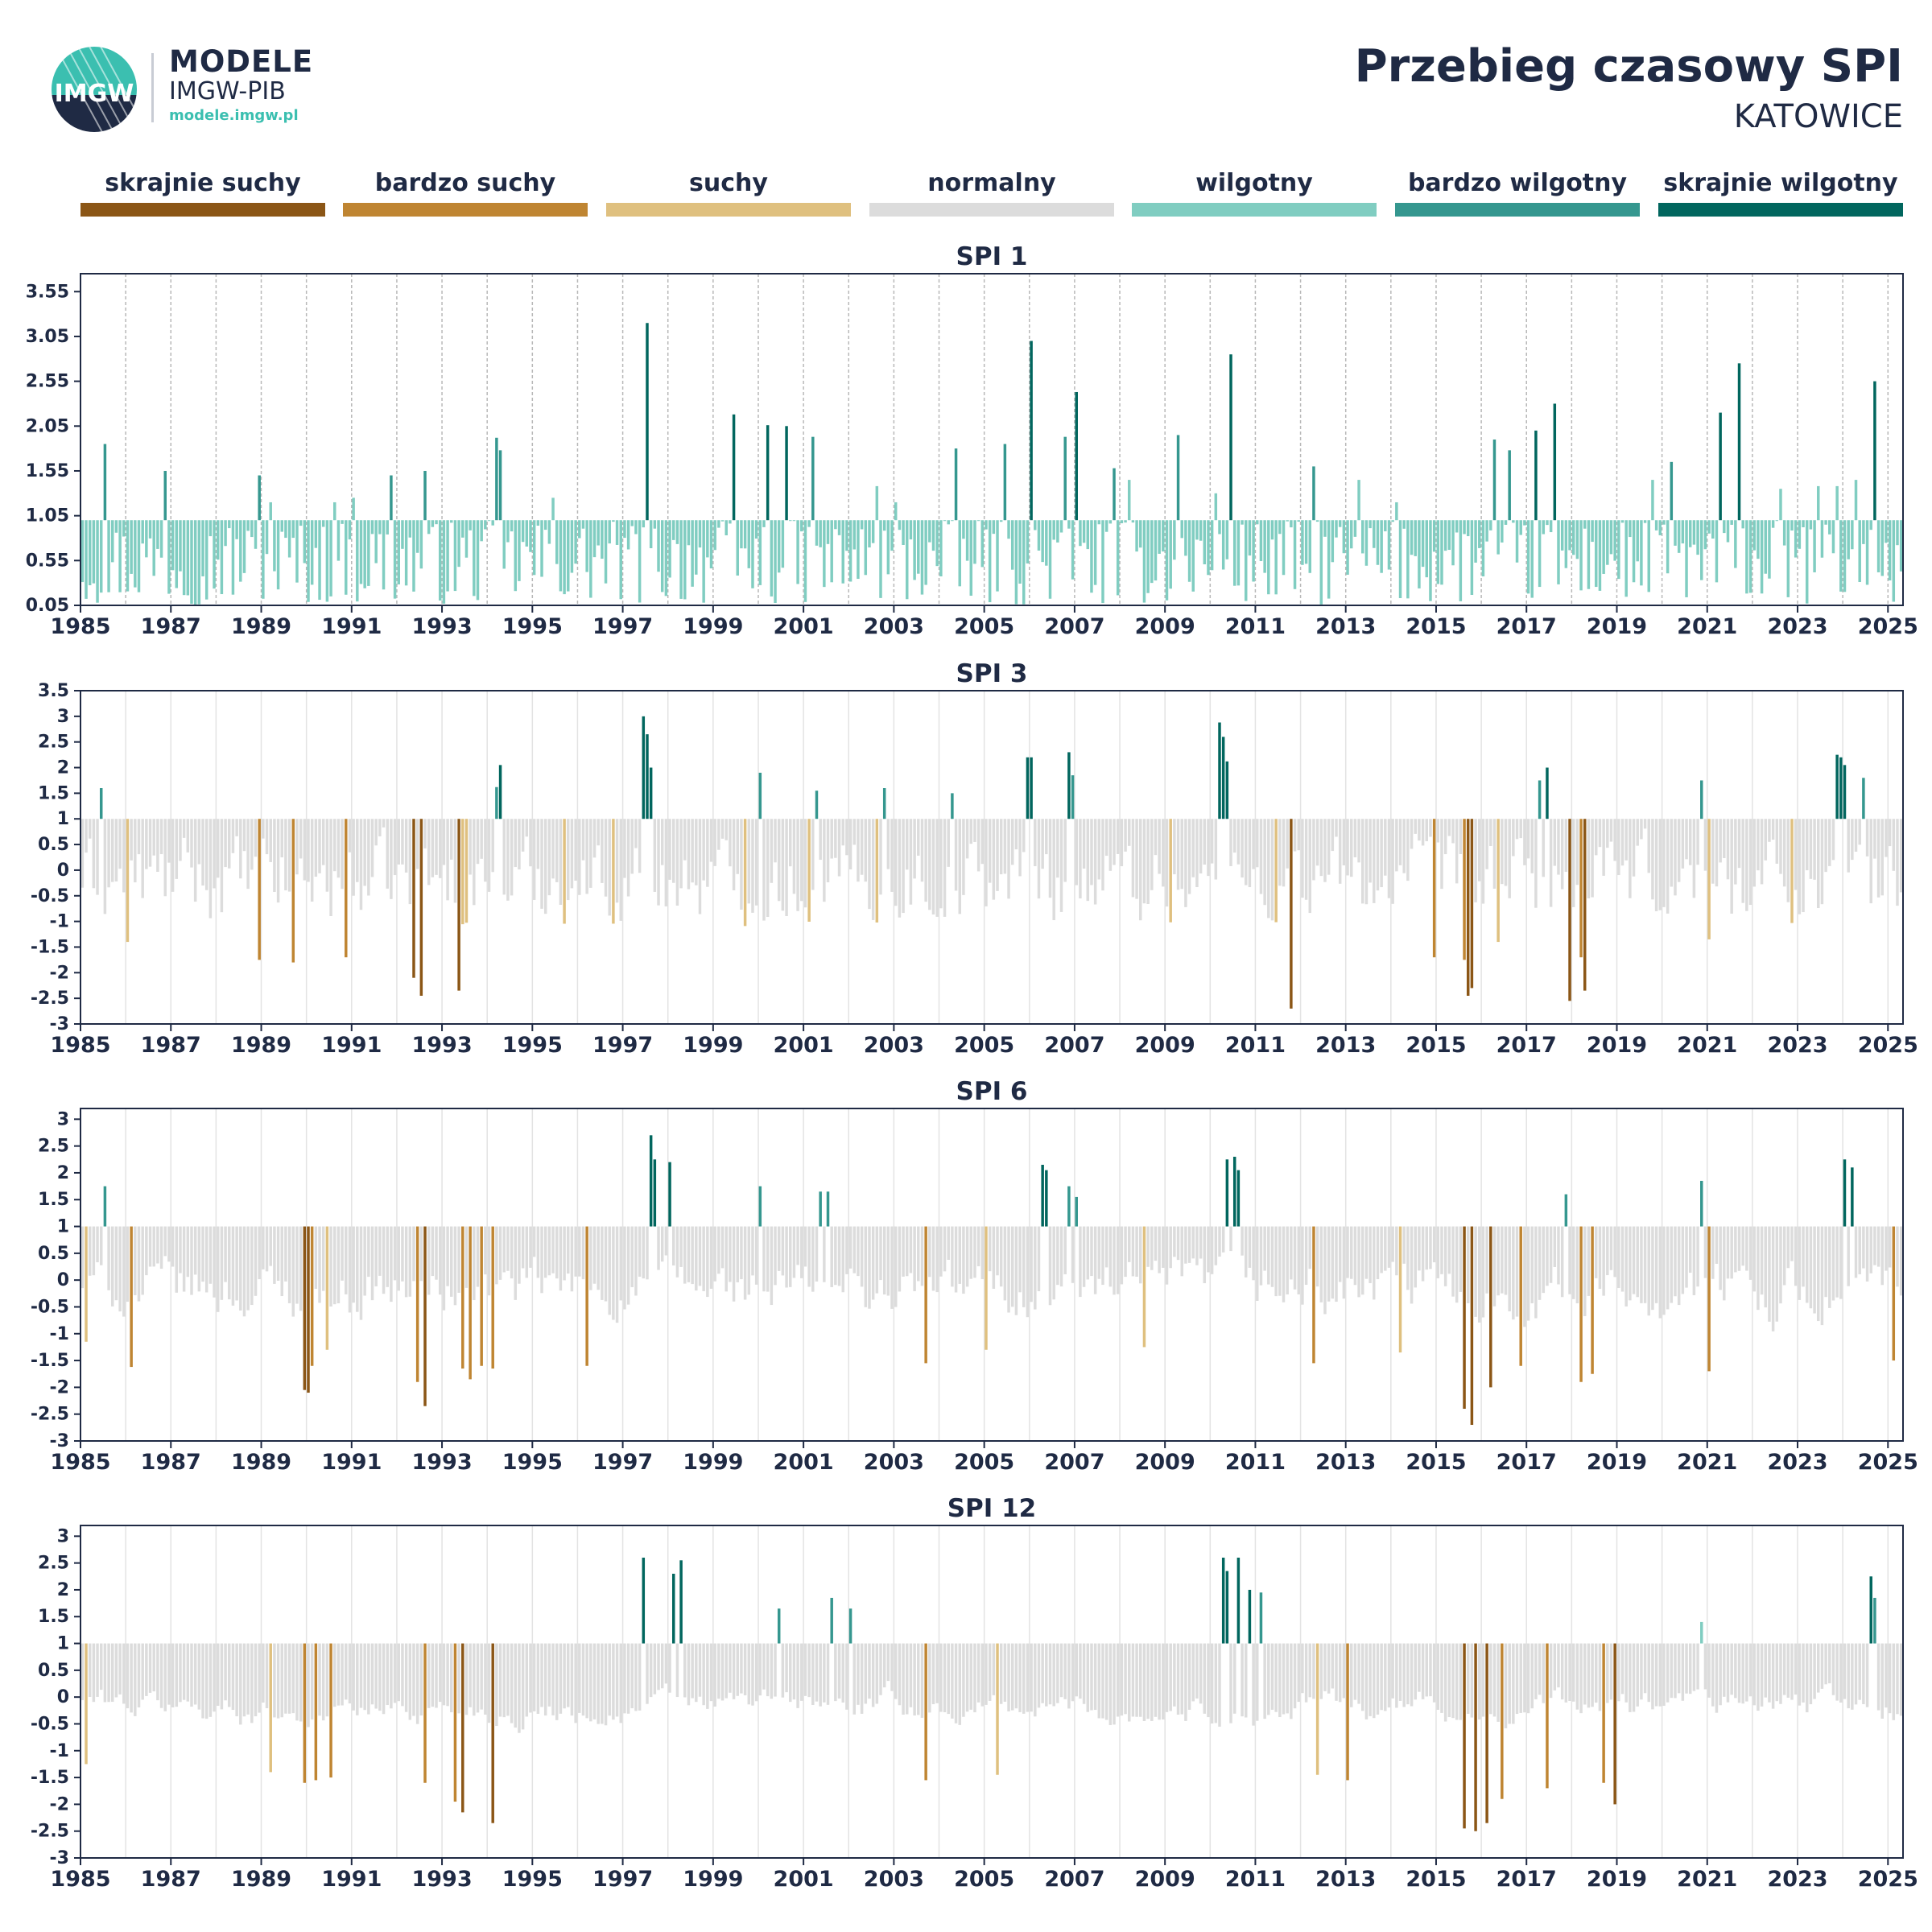  What do you see at coordinates (351, 1045) in the screenshot?
I see `x-tick-label: 1991` at bounding box center [351, 1045].